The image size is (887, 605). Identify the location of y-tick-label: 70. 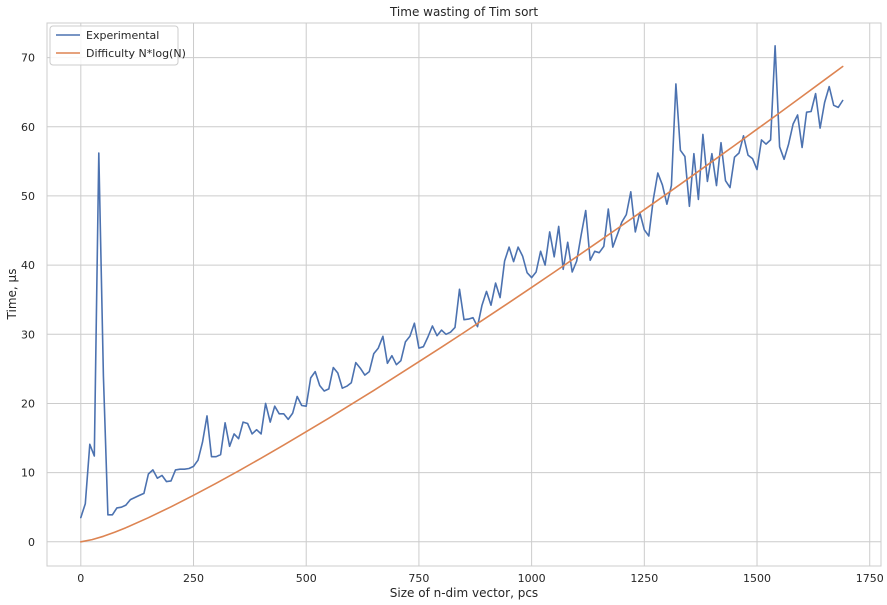
(28, 58).